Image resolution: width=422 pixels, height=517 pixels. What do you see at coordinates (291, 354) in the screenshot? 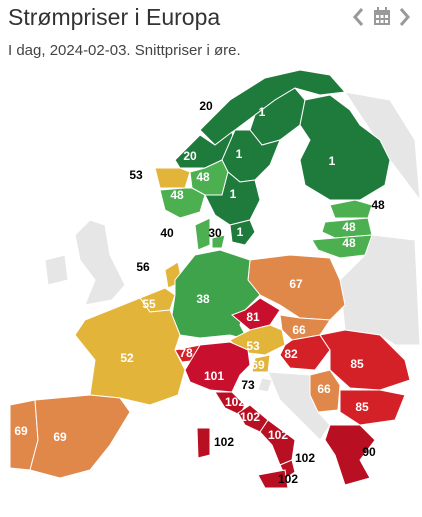
I see `price-label: 82` at bounding box center [291, 354].